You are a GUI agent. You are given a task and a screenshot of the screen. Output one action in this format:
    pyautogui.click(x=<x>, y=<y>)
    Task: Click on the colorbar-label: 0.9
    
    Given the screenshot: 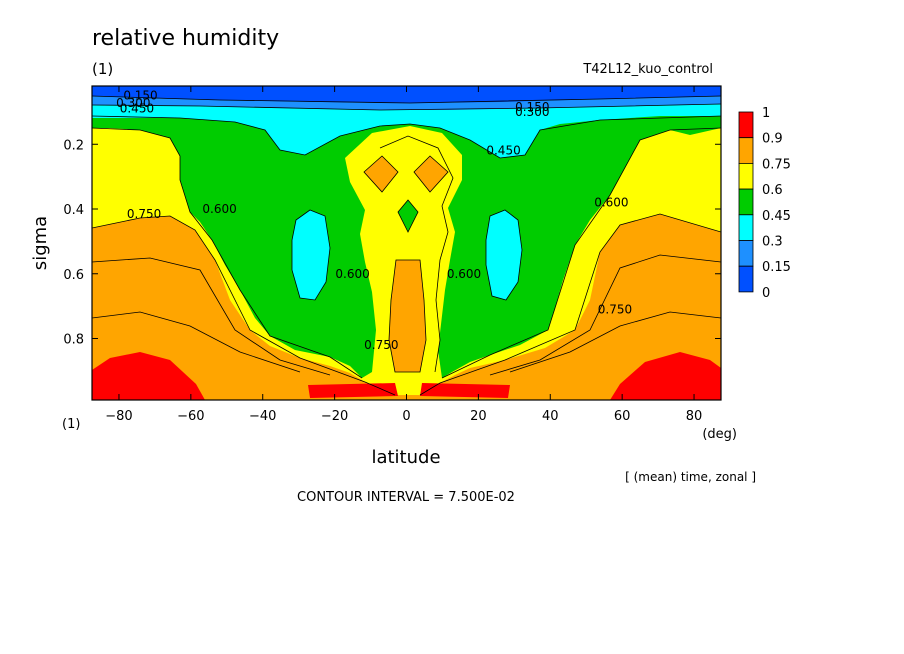 What is the action you would take?
    pyautogui.click(x=772, y=139)
    